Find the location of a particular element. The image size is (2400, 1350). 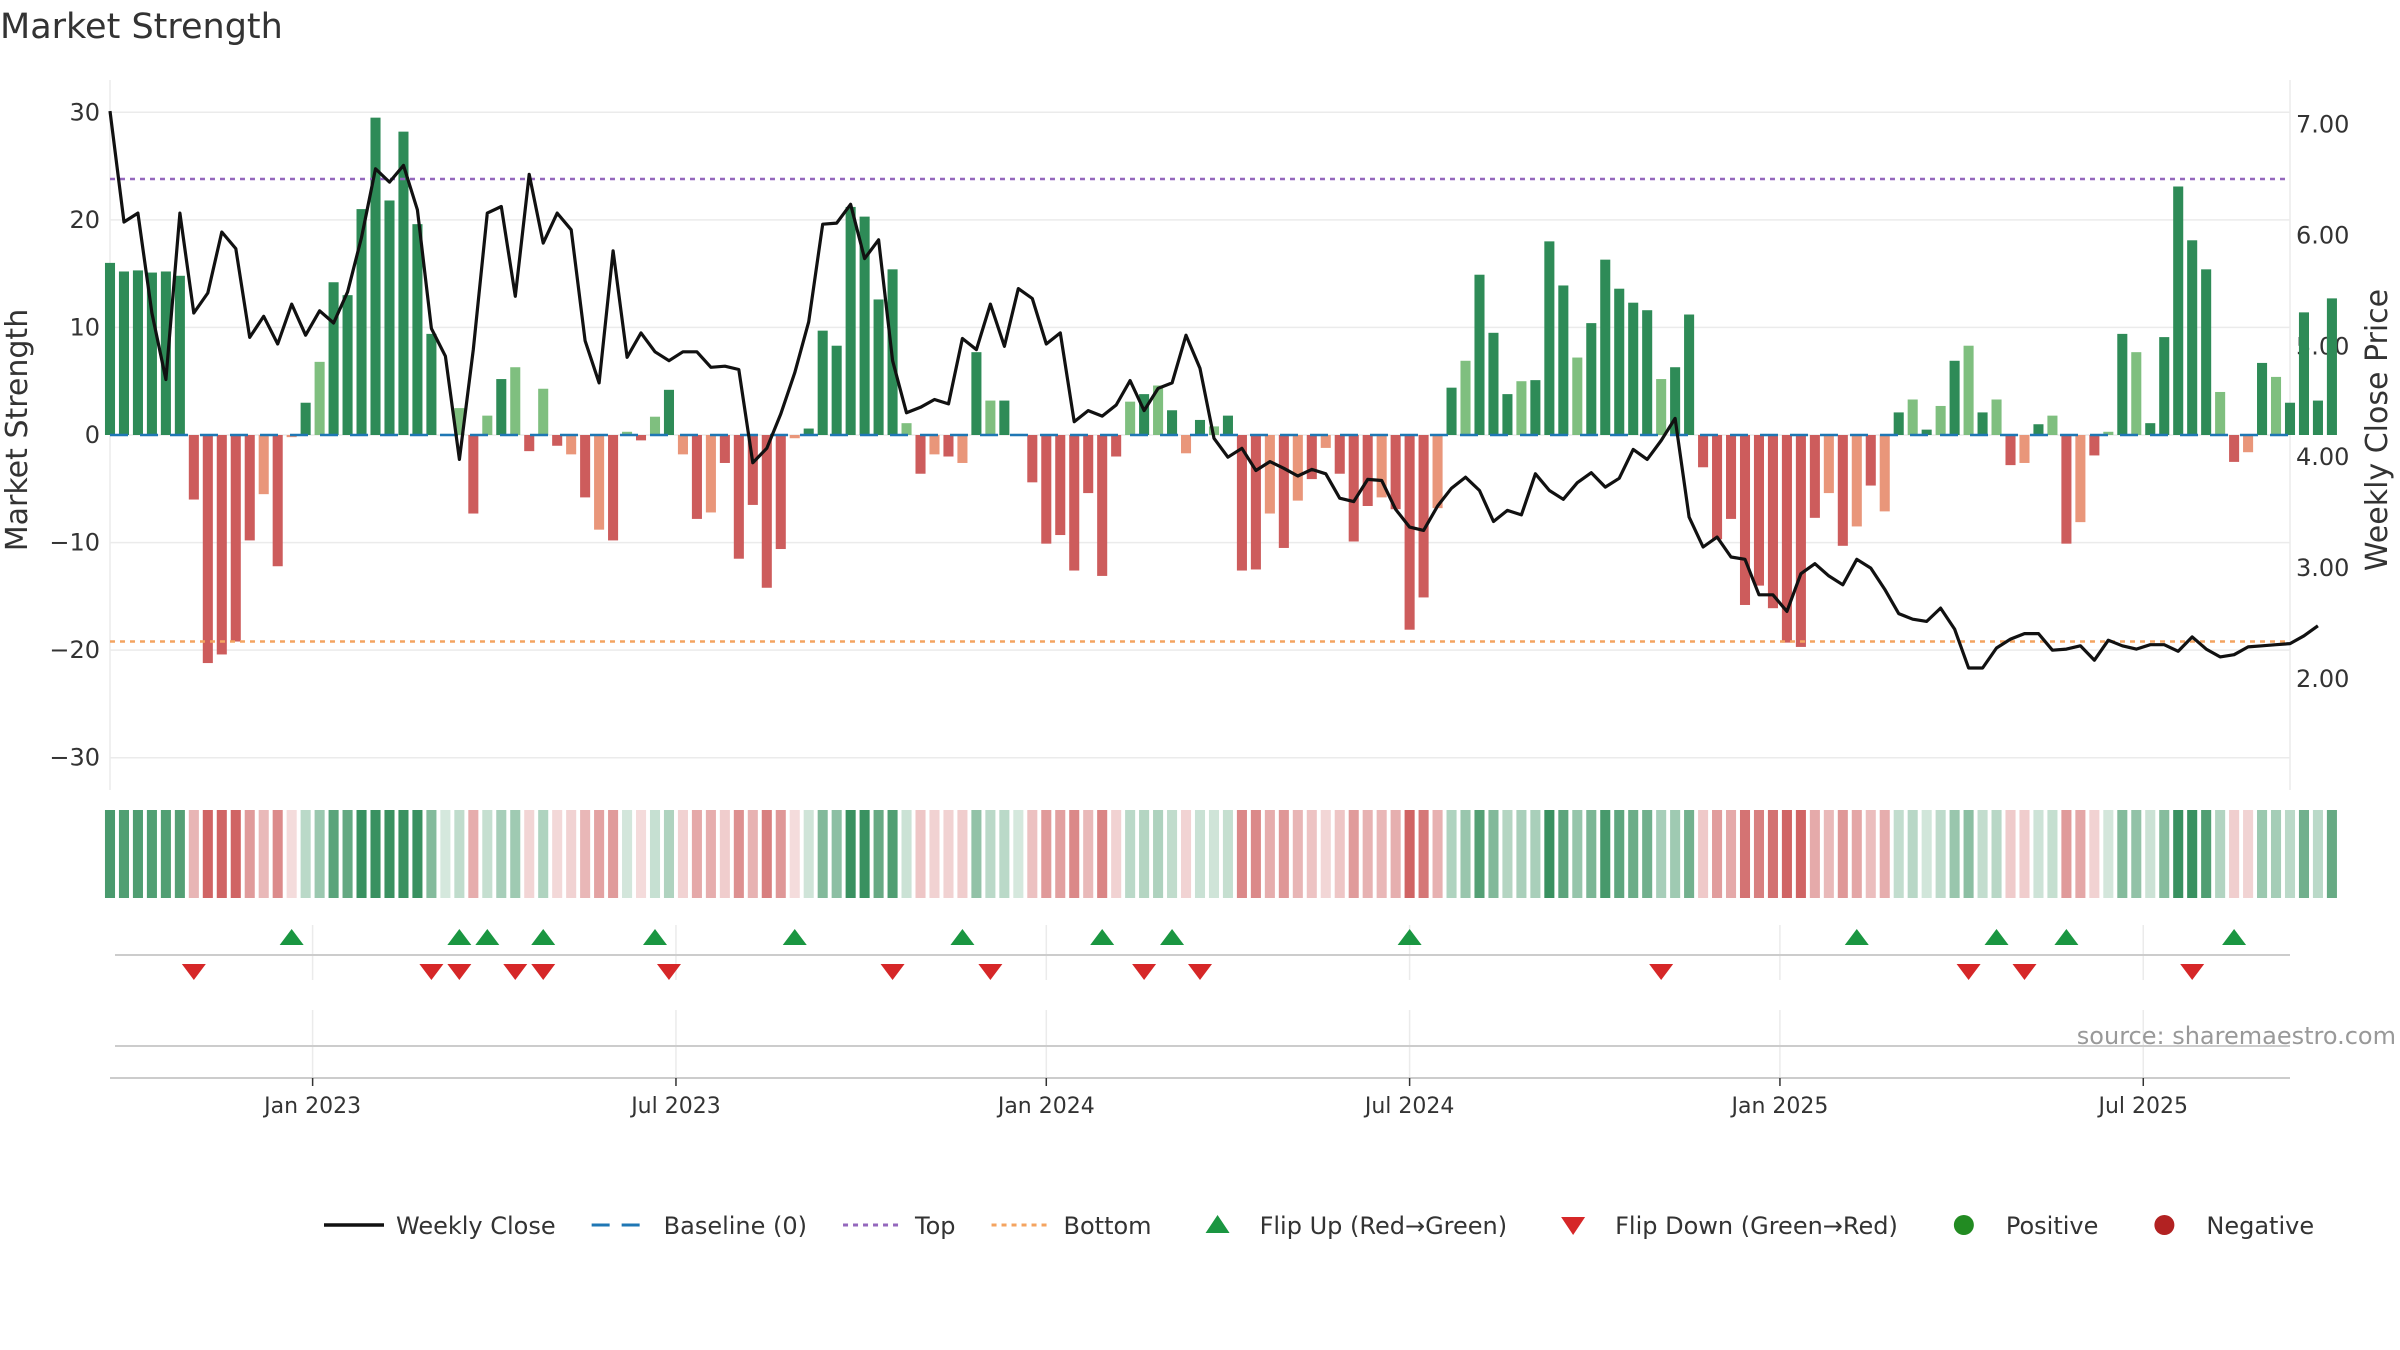

legend-item-flip-down: Flip Down (Green→Red) is located at coordinates (1729, 1226).